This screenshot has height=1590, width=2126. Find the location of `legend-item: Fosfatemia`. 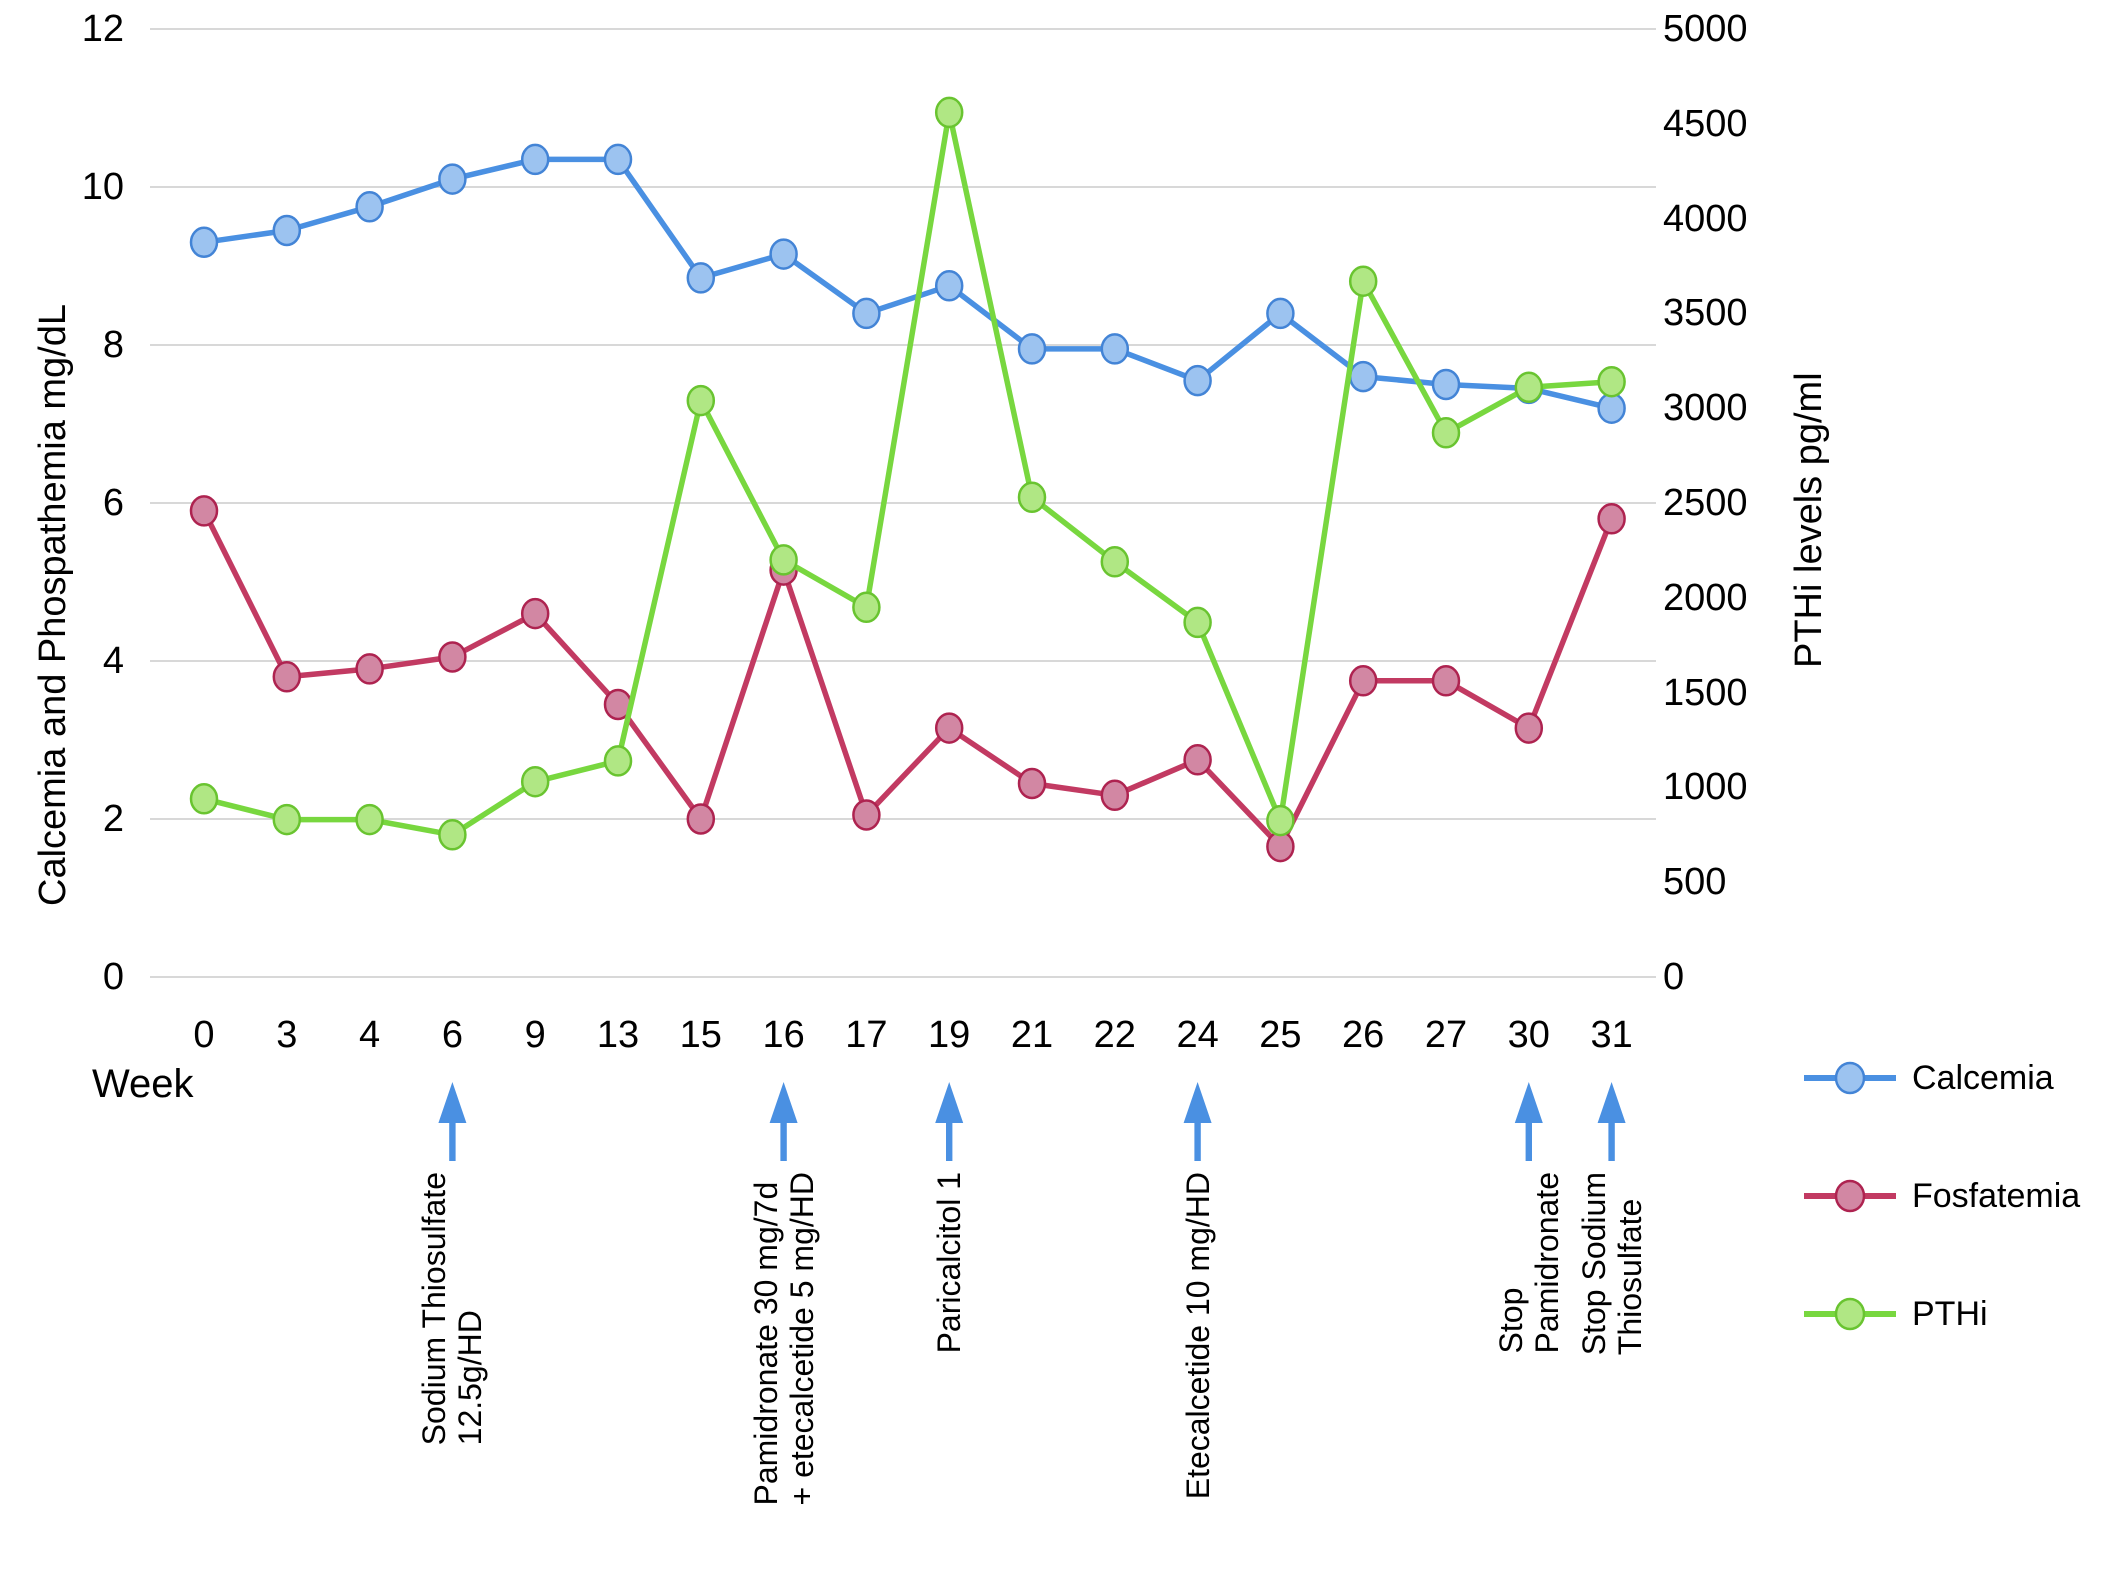

legend-item: Fosfatemia is located at coordinates (1941, 1196).